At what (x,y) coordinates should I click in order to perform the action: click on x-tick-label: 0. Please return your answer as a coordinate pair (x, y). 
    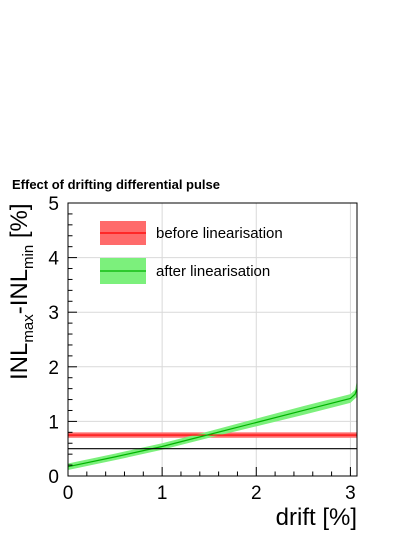
    Looking at the image, I should click on (68, 493).